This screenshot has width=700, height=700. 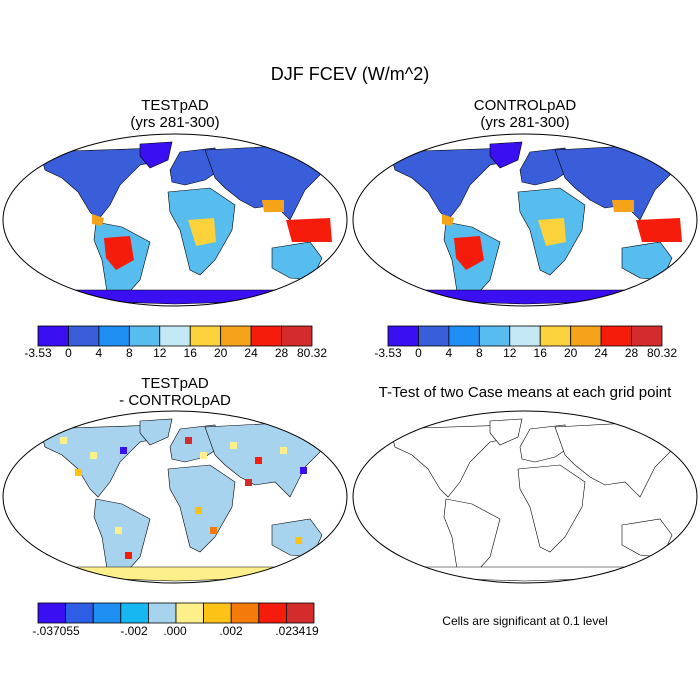 What do you see at coordinates (231, 631) in the screenshot?
I see `colorbar-tick-label: .002` at bounding box center [231, 631].